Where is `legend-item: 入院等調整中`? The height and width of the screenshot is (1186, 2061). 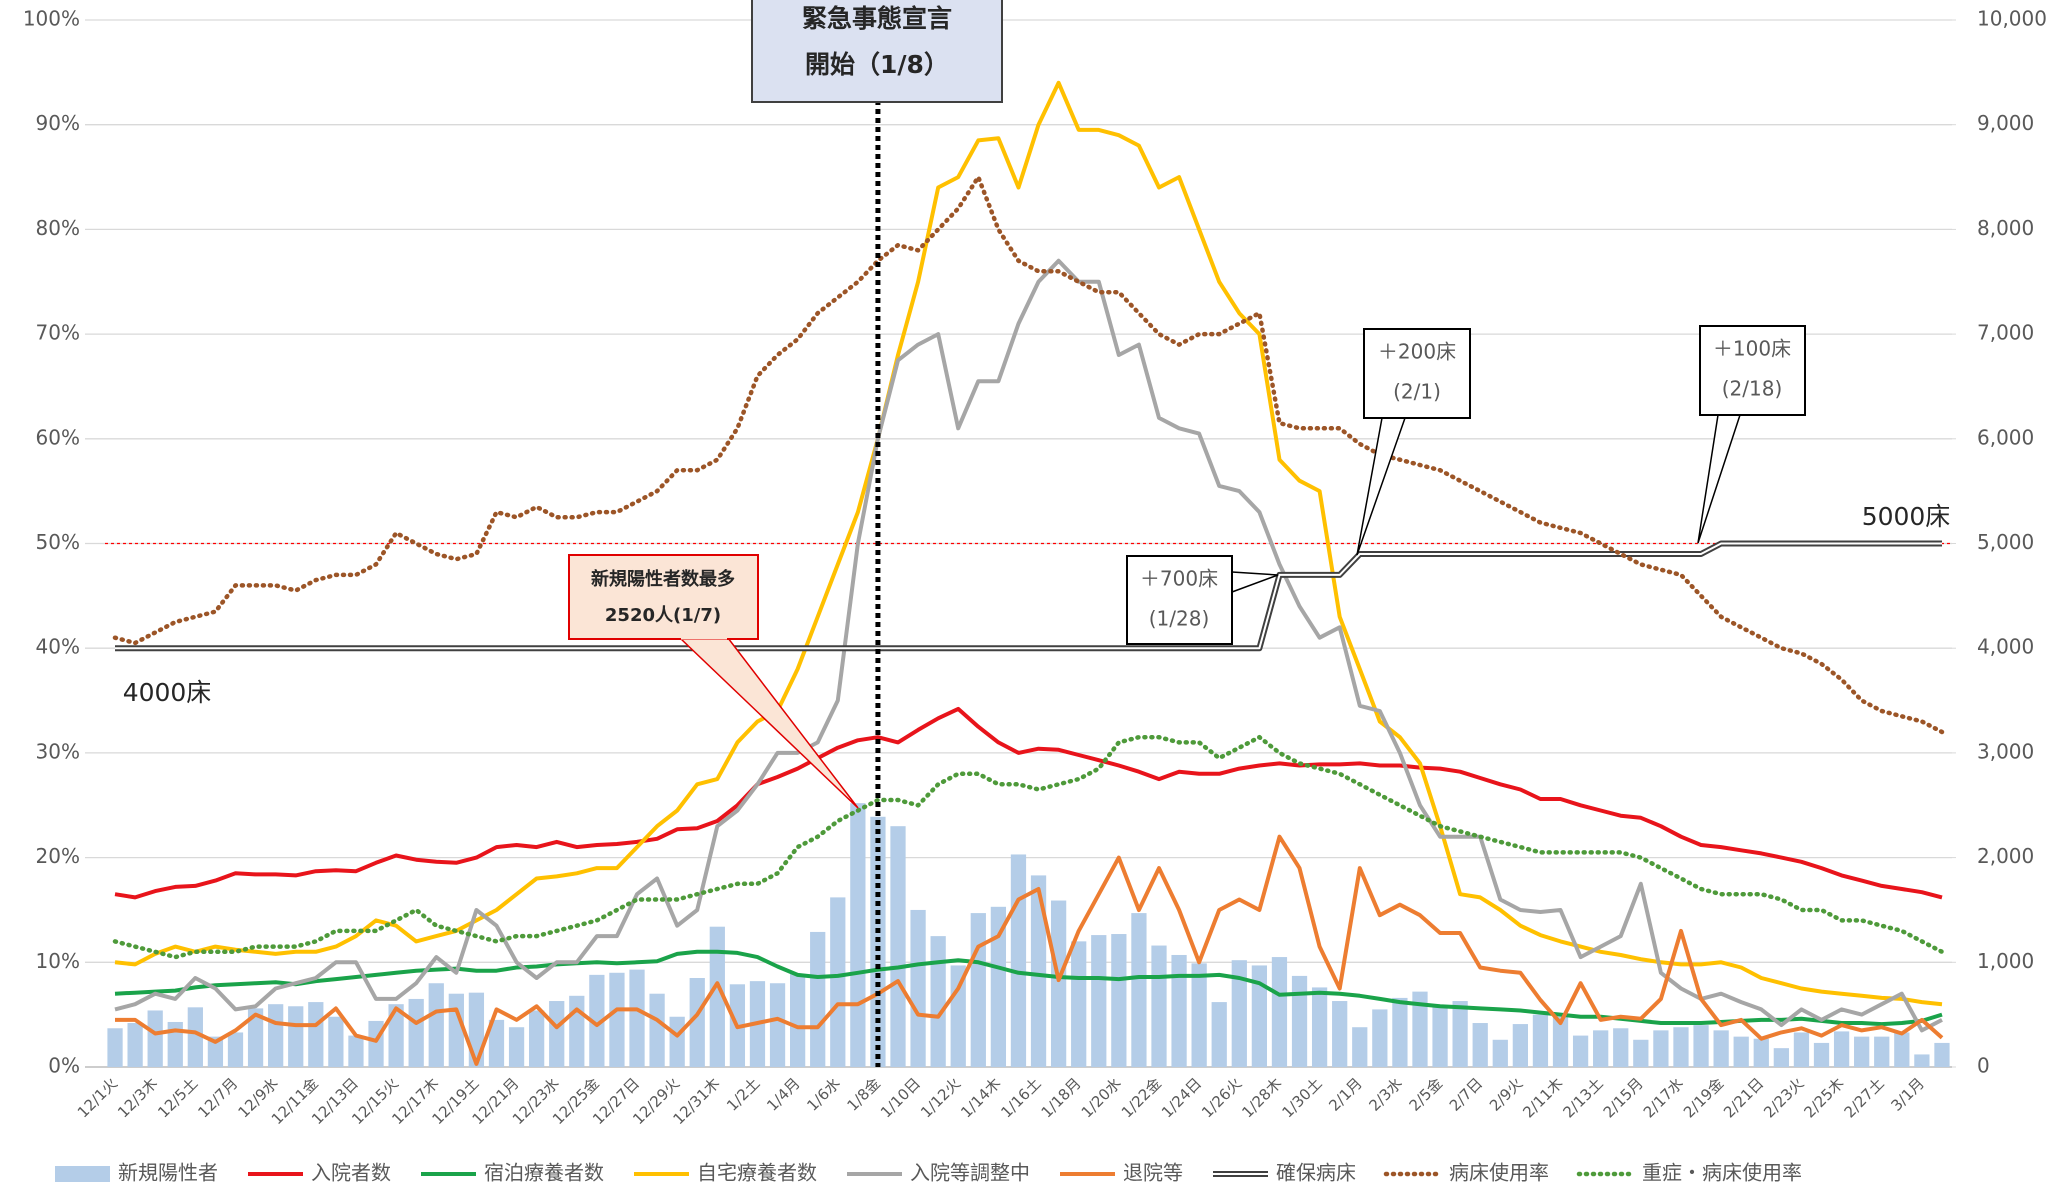
legend-item: 入院等調整中 is located at coordinates (938, 1173).